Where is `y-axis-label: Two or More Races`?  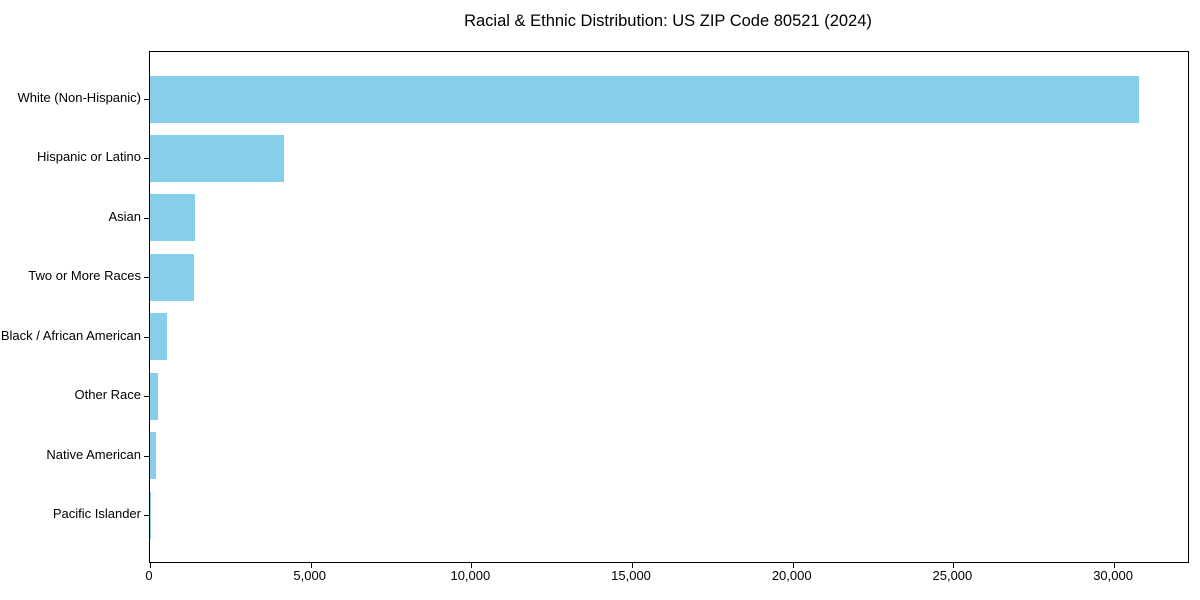 y-axis-label: Two or More Races is located at coordinates (84, 276).